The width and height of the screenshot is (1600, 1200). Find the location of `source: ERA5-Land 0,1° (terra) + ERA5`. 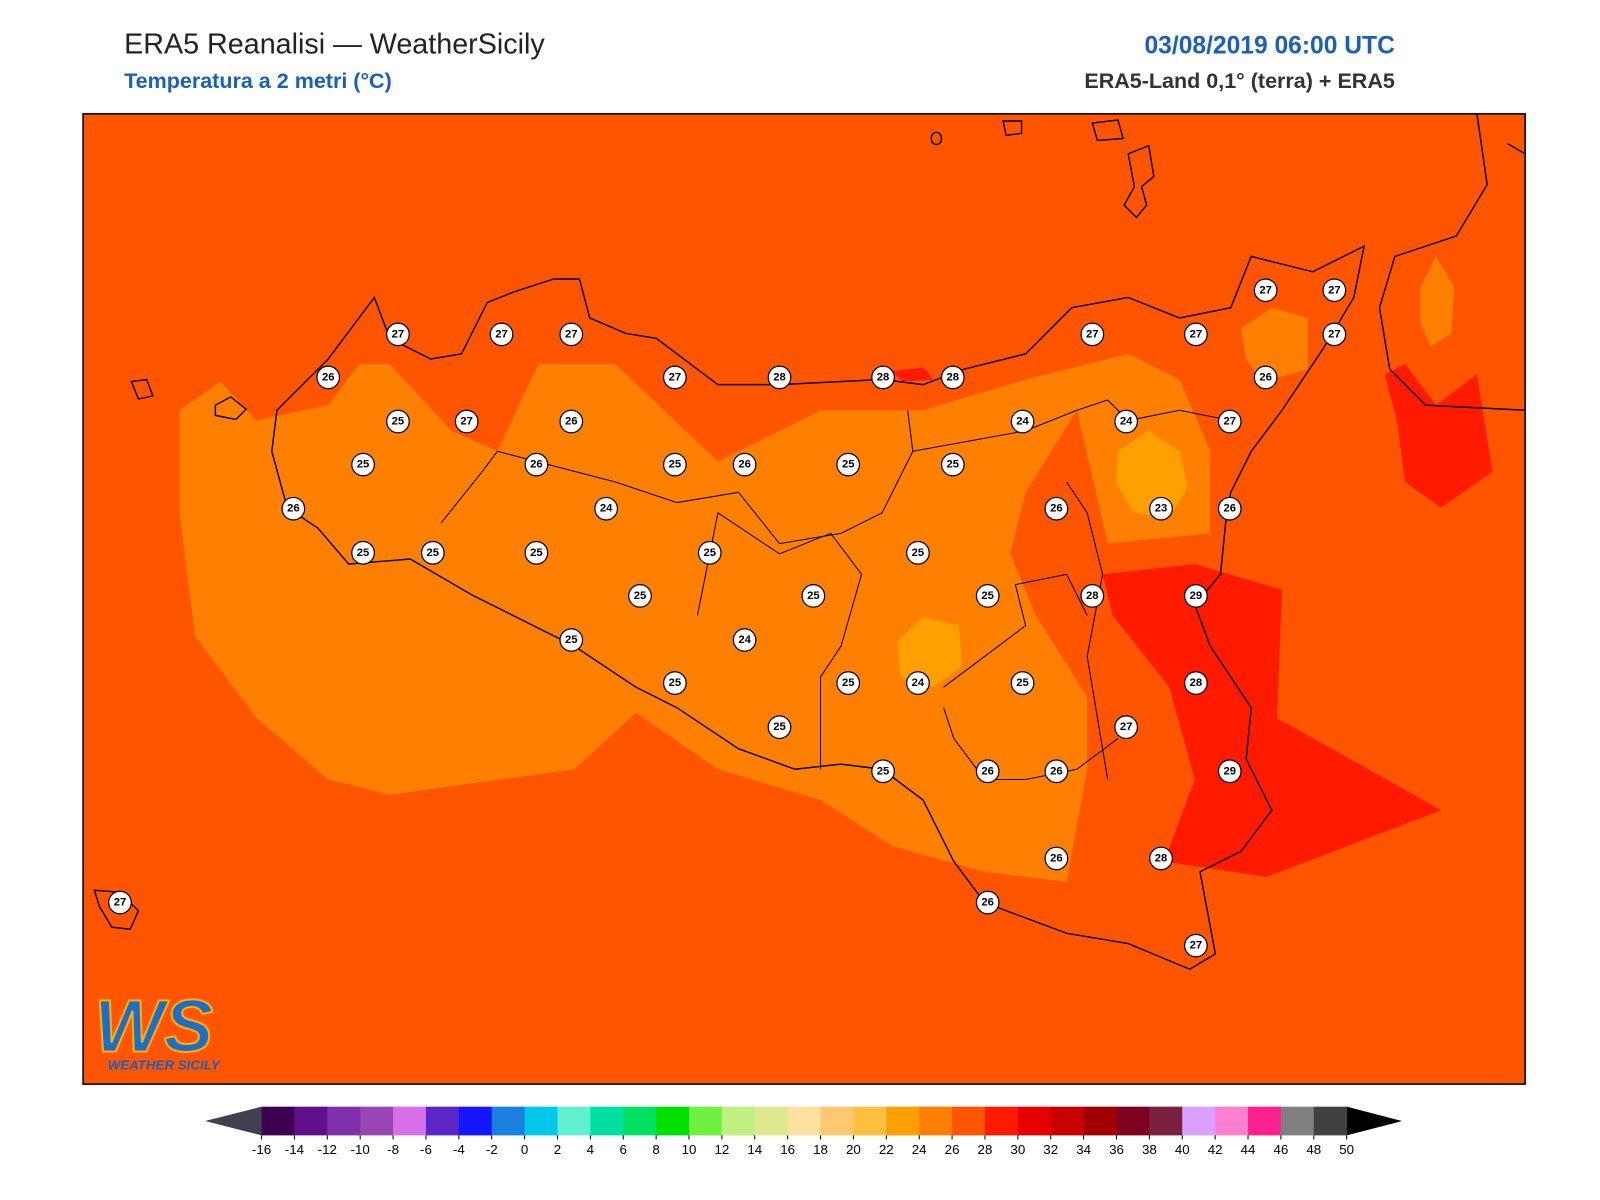

source: ERA5-Land 0,1° (terra) + ERA5 is located at coordinates (1239, 81).